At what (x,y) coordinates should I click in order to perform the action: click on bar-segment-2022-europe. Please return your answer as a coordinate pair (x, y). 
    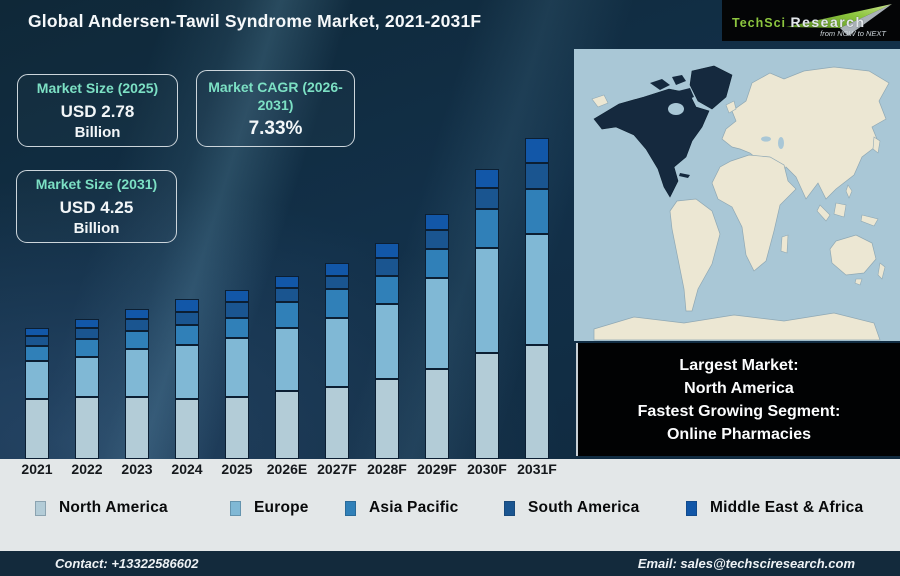
    Looking at the image, I should click on (87, 377).